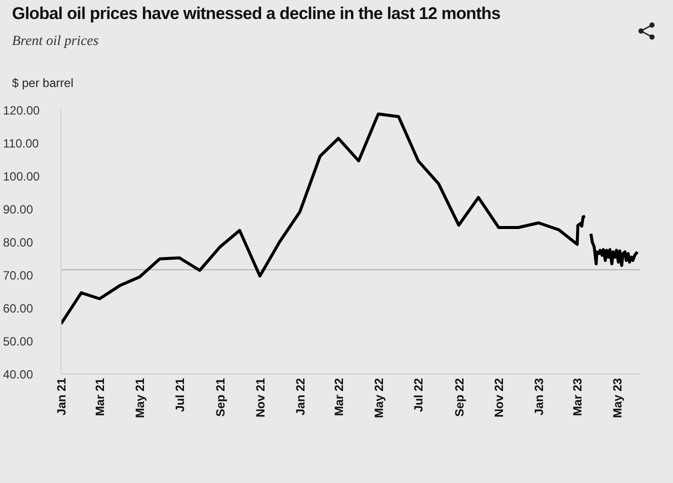  I want to click on y-tick-label: 90.00, so click(18, 209).